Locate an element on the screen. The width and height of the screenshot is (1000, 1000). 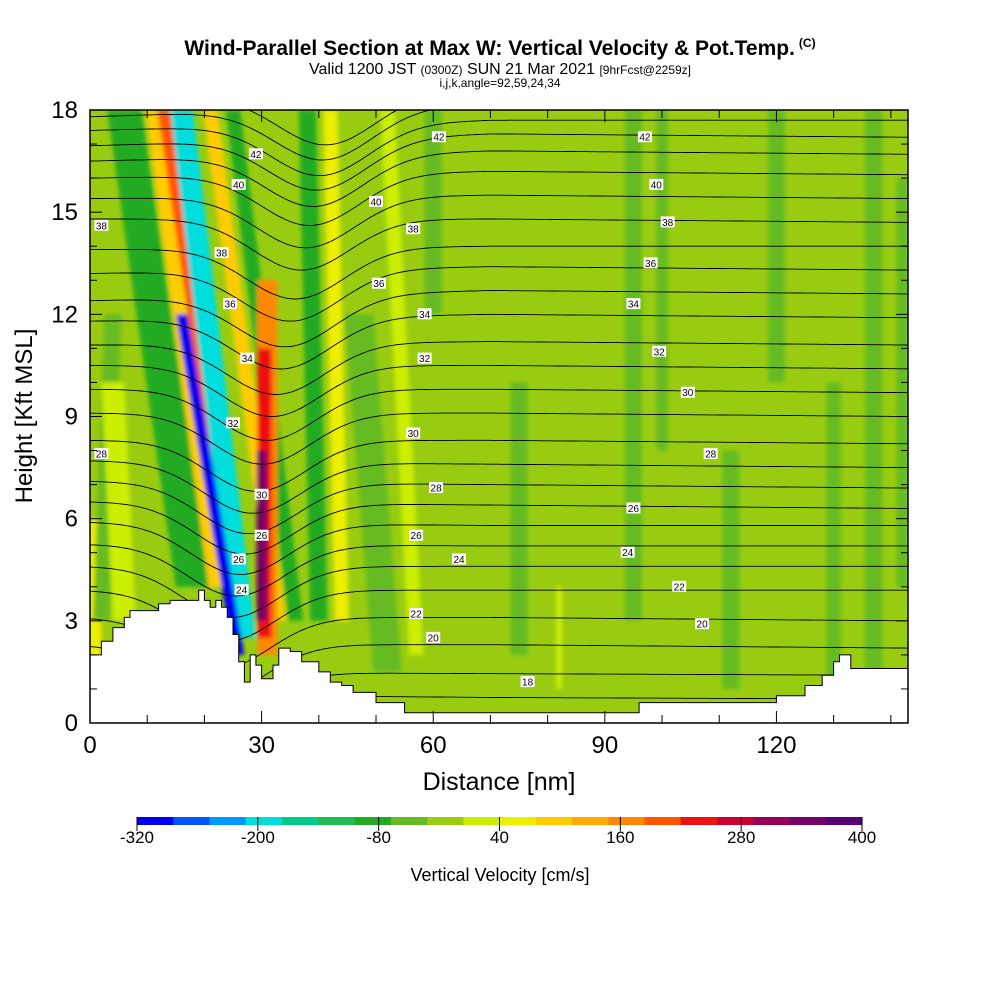
terrain is located at coordinates (499, 656).